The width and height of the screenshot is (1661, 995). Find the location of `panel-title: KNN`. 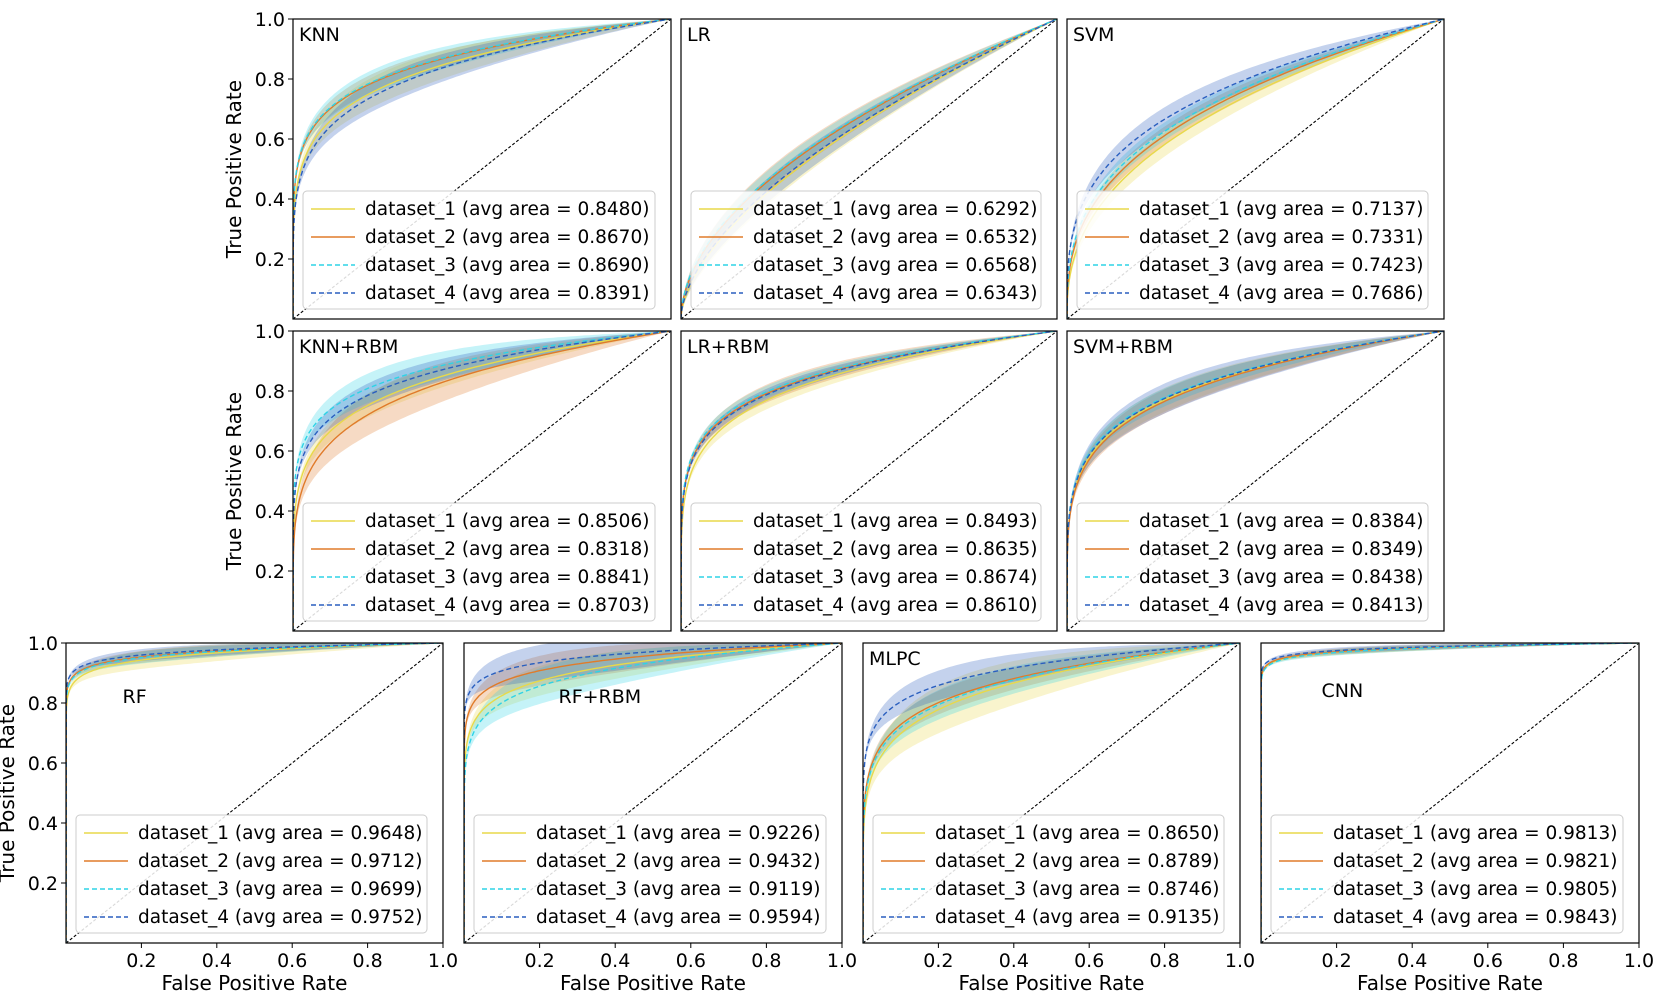

panel-title: KNN is located at coordinates (319, 35).